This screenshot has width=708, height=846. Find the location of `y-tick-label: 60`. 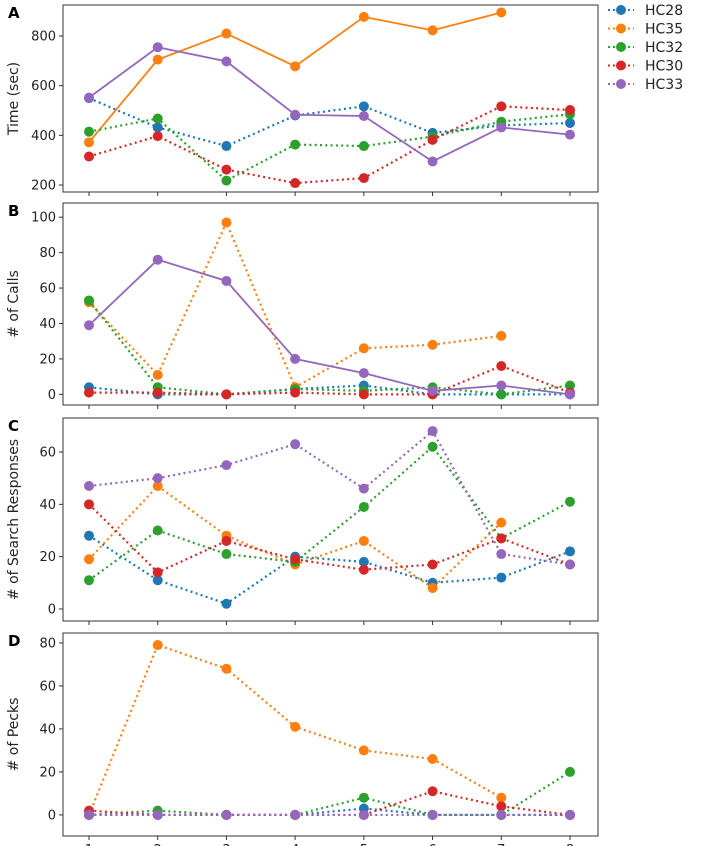

y-tick-label: 60 is located at coordinates (47, 453).